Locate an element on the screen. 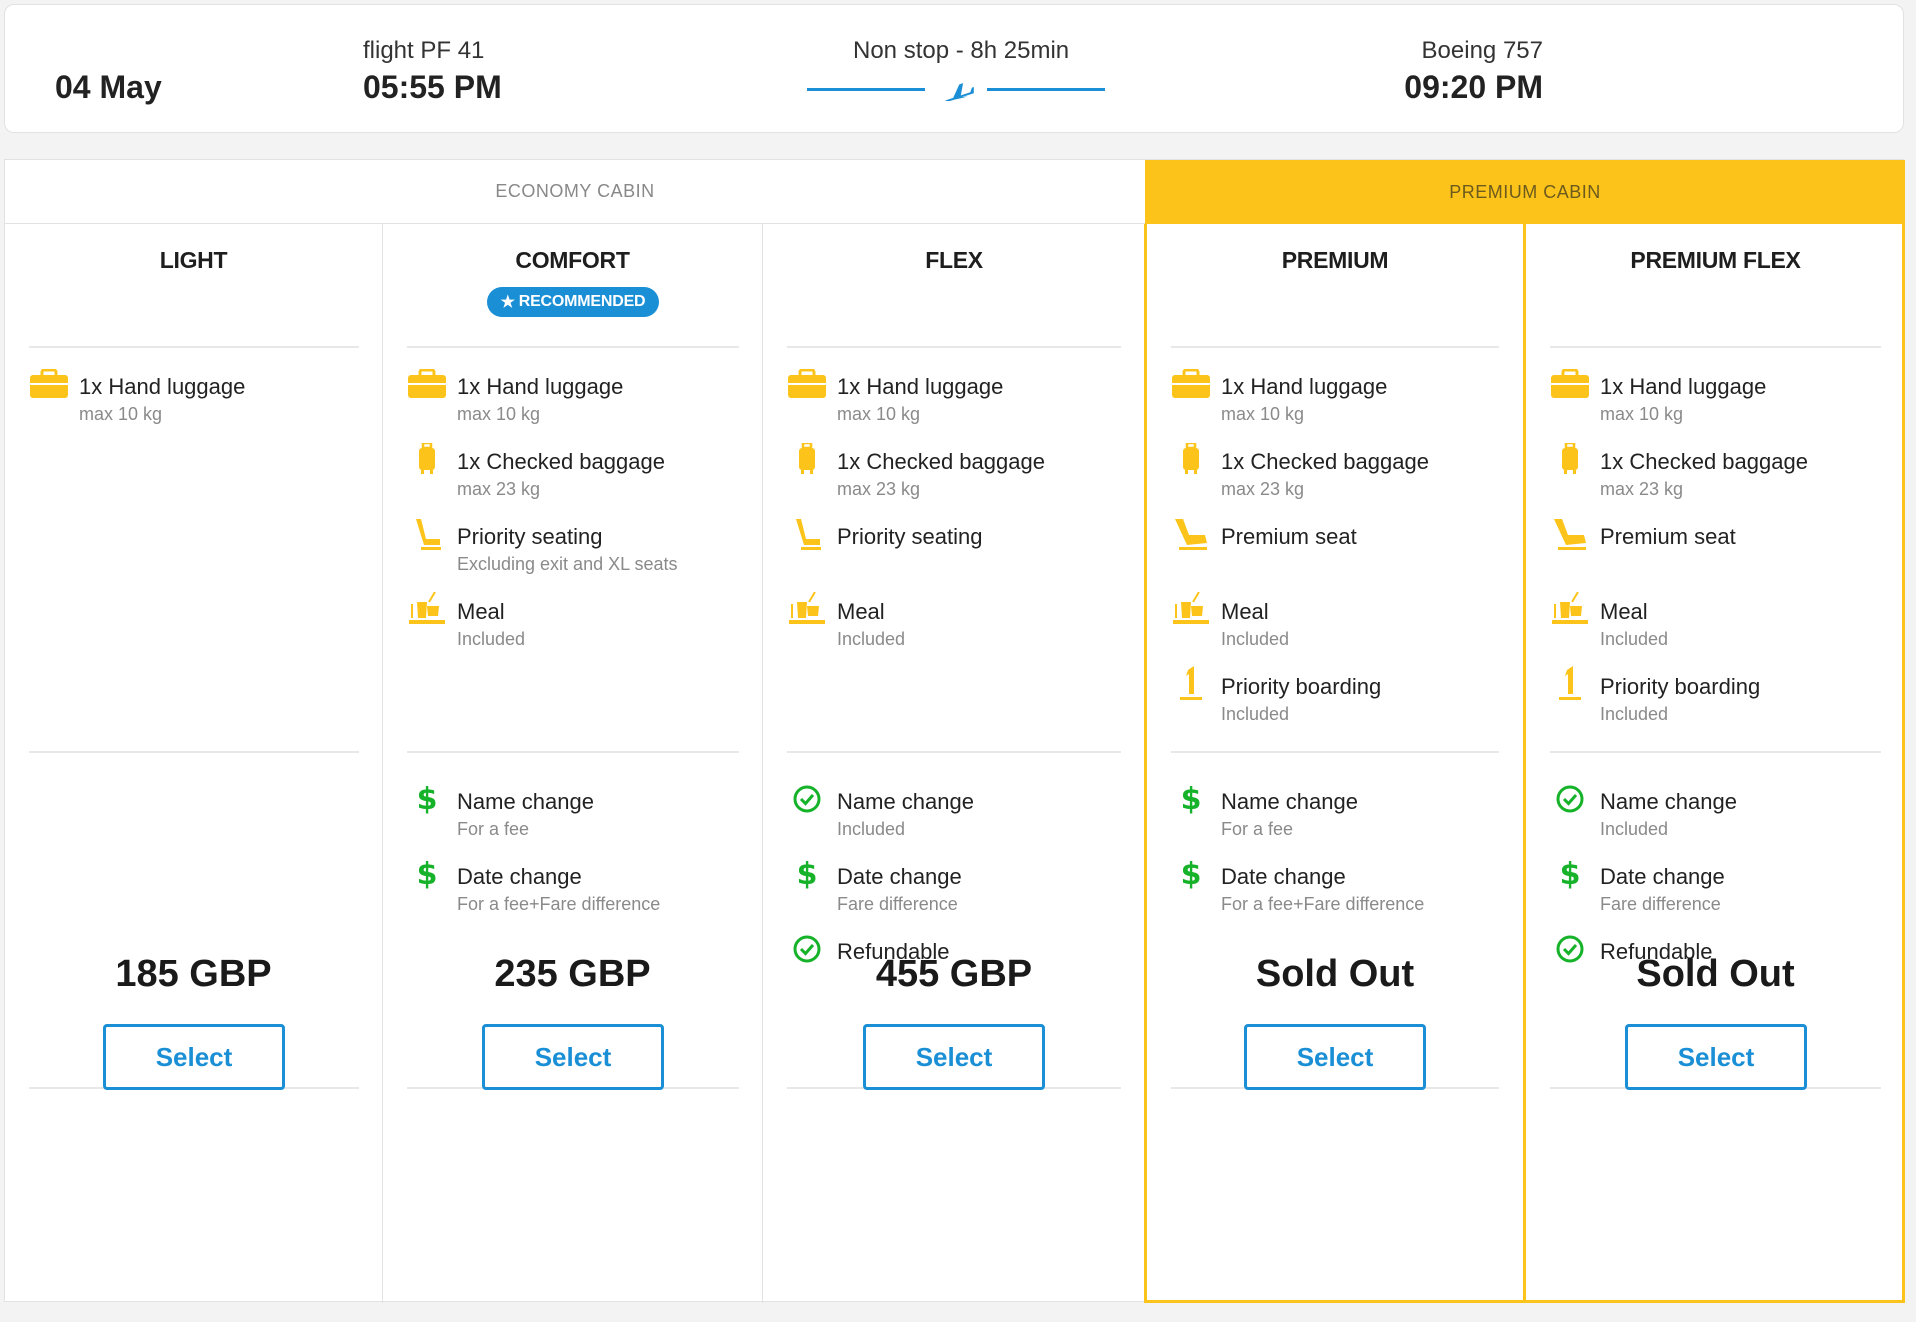 This screenshot has height=1322, width=1916. star-icon: ★ is located at coordinates (507, 302).